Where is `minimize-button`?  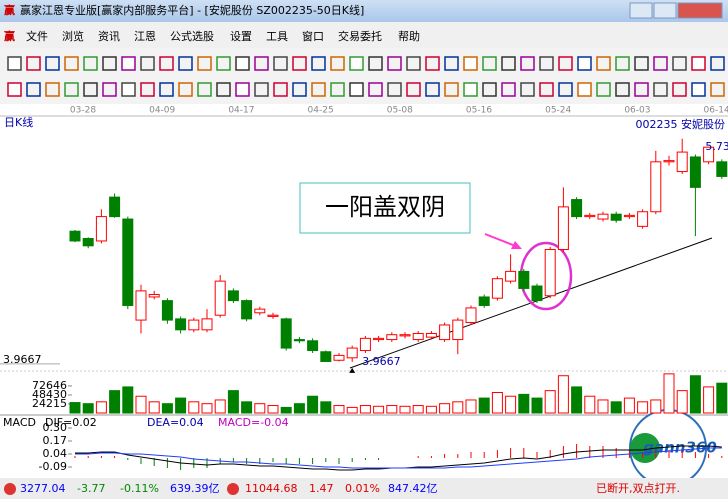
minimize-button is located at coordinates (641, 10).